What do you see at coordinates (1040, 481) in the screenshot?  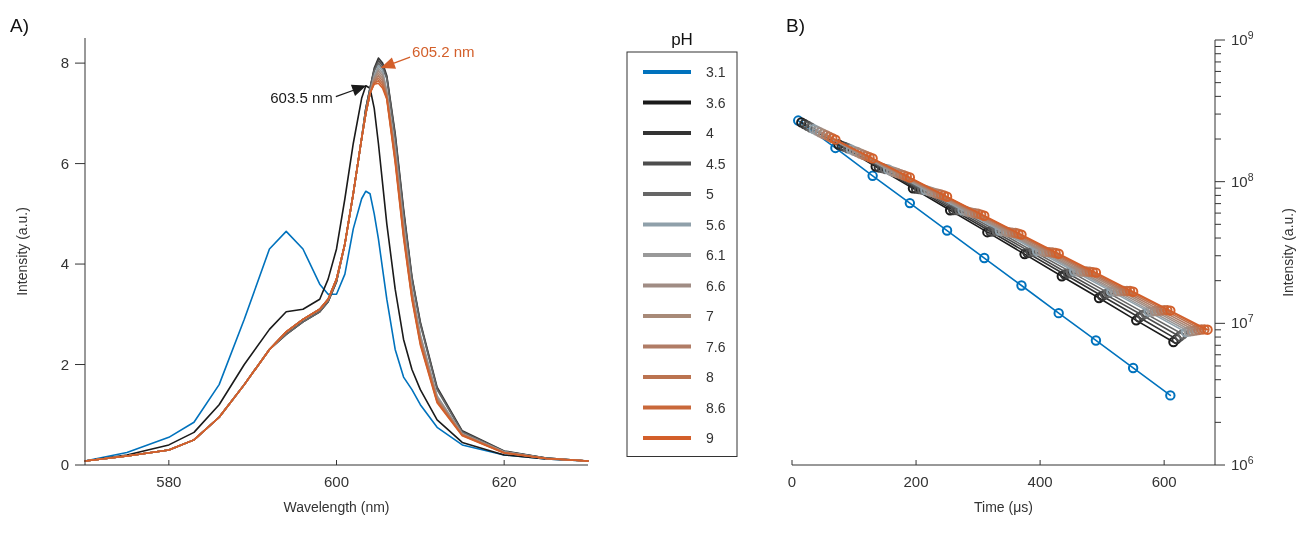 I see `x-tick-label: 400` at bounding box center [1040, 481].